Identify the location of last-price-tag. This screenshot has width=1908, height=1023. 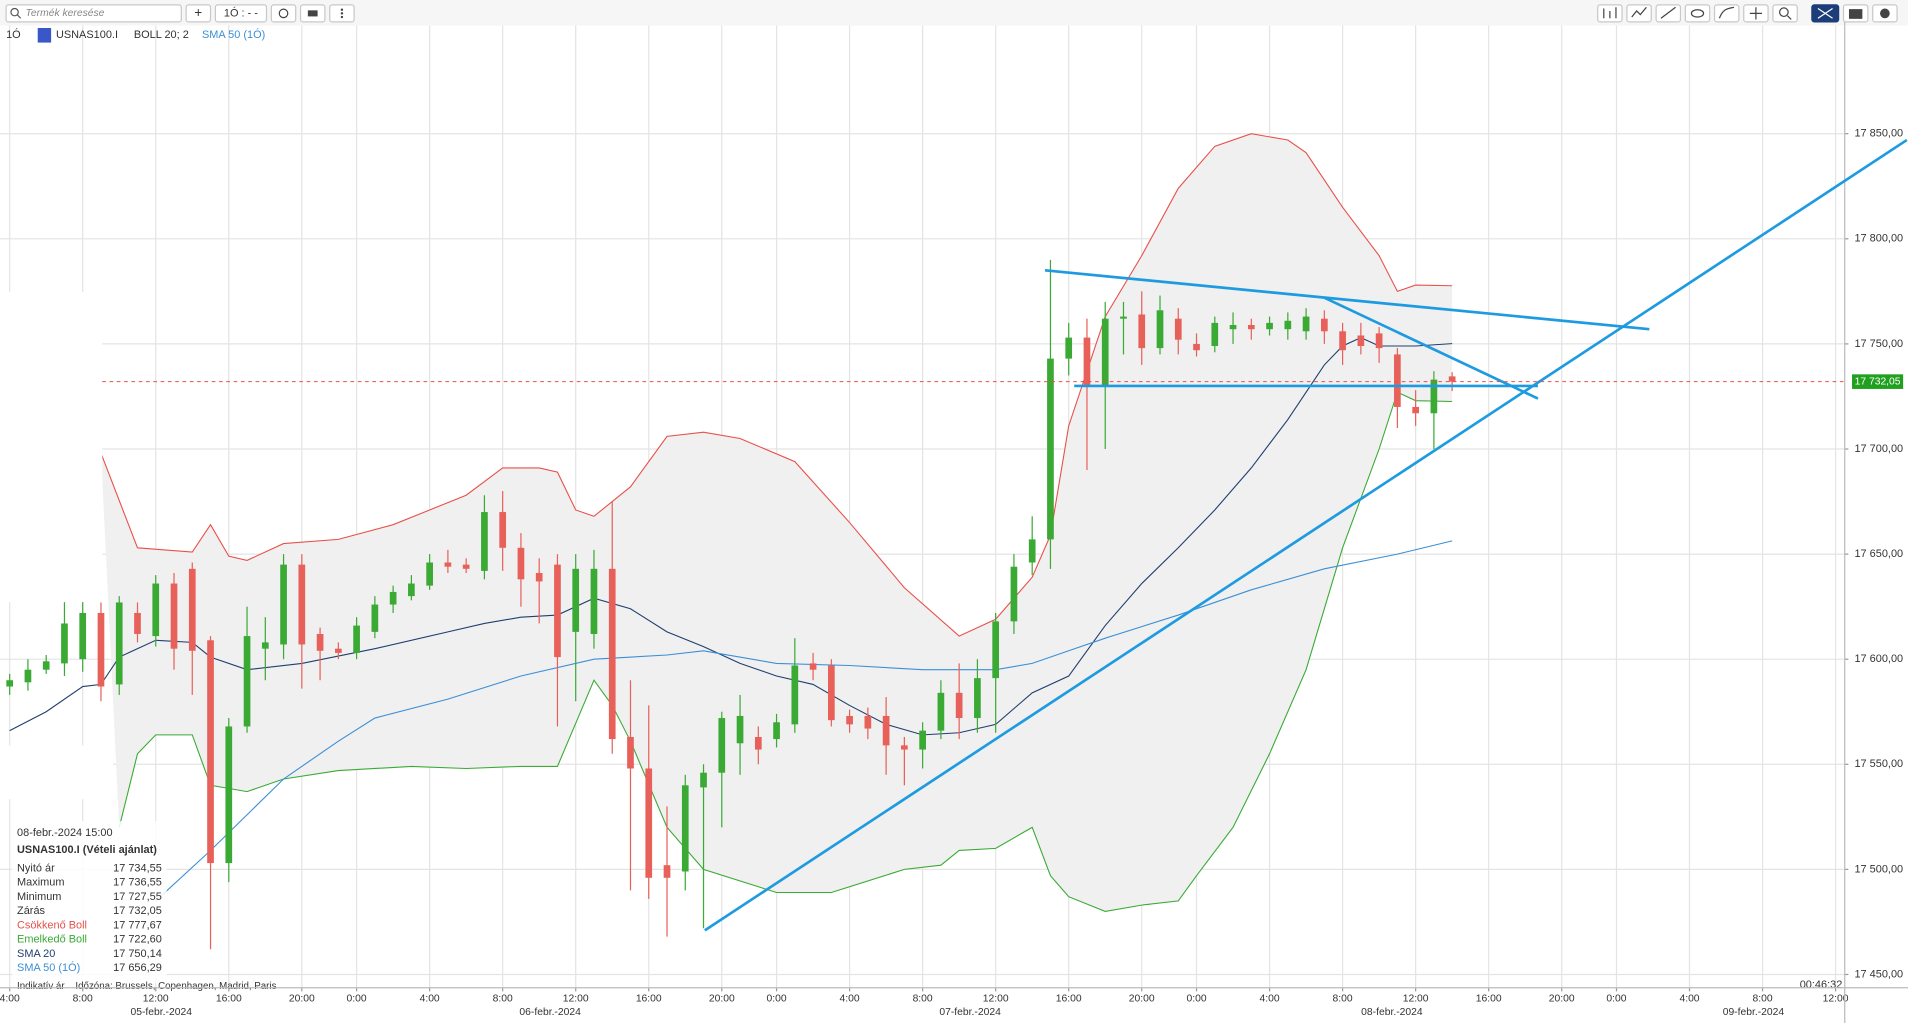
(1878, 381).